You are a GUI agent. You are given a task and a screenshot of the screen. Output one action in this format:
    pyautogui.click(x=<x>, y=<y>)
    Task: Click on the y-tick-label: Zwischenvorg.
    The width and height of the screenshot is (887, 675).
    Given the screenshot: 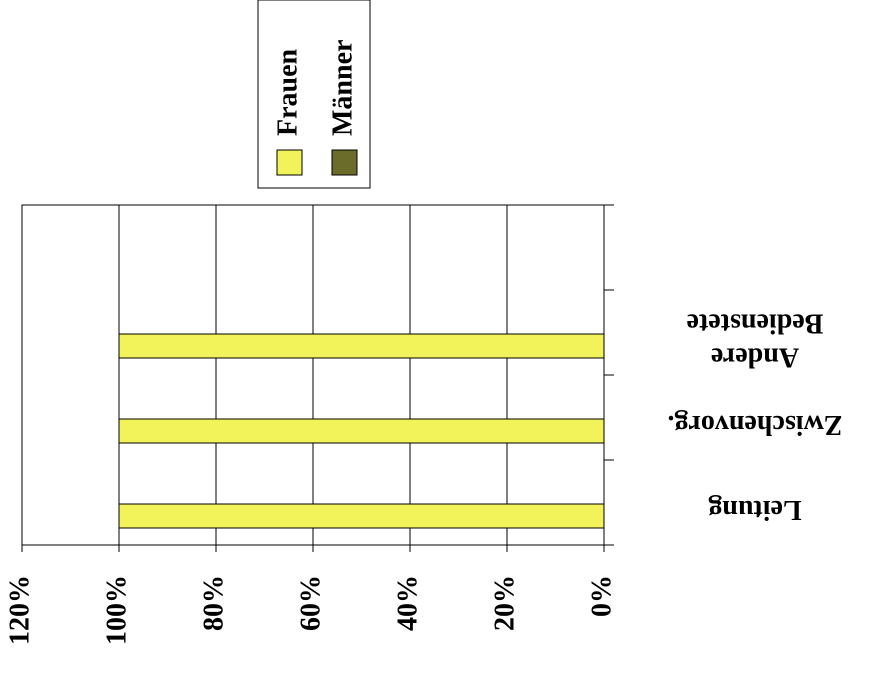 What is the action you would take?
    pyautogui.click(x=755, y=424)
    